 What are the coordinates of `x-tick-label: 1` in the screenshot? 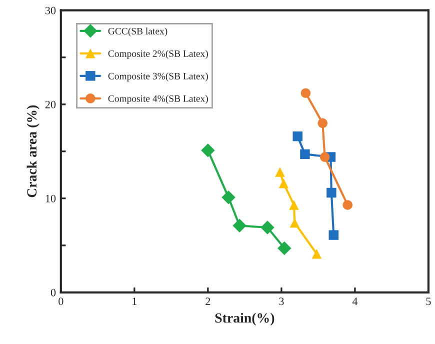 It's located at (134, 301).